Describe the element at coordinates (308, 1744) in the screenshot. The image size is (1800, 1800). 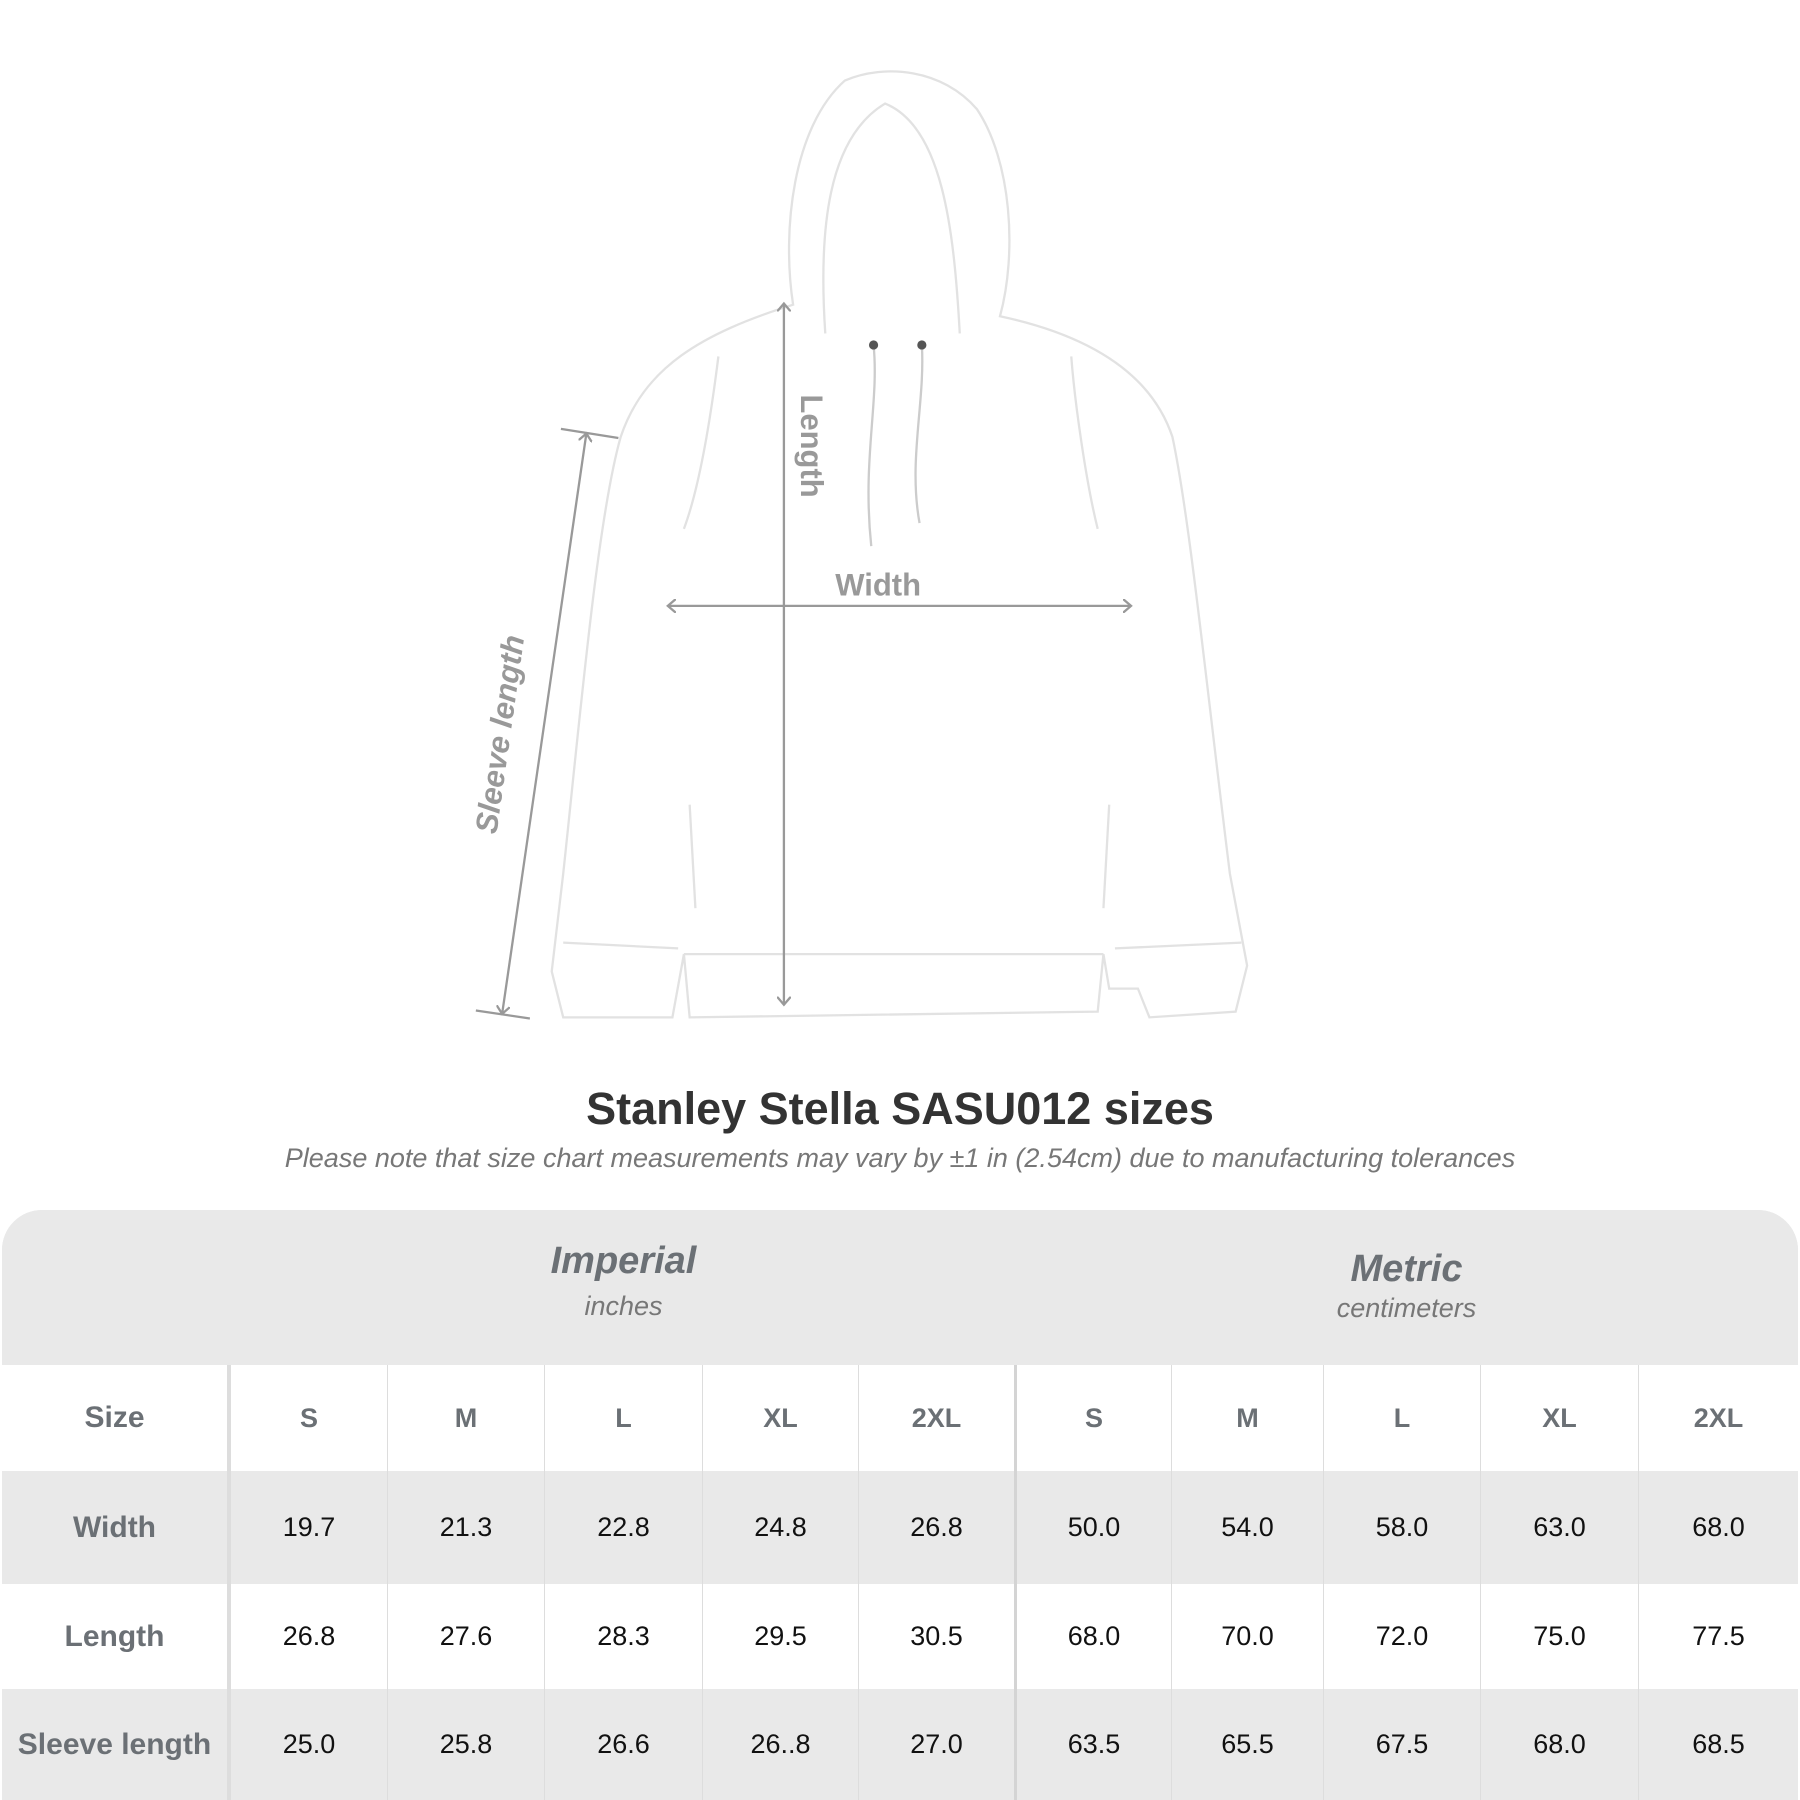
I see `table-cell: 25.0` at that location.